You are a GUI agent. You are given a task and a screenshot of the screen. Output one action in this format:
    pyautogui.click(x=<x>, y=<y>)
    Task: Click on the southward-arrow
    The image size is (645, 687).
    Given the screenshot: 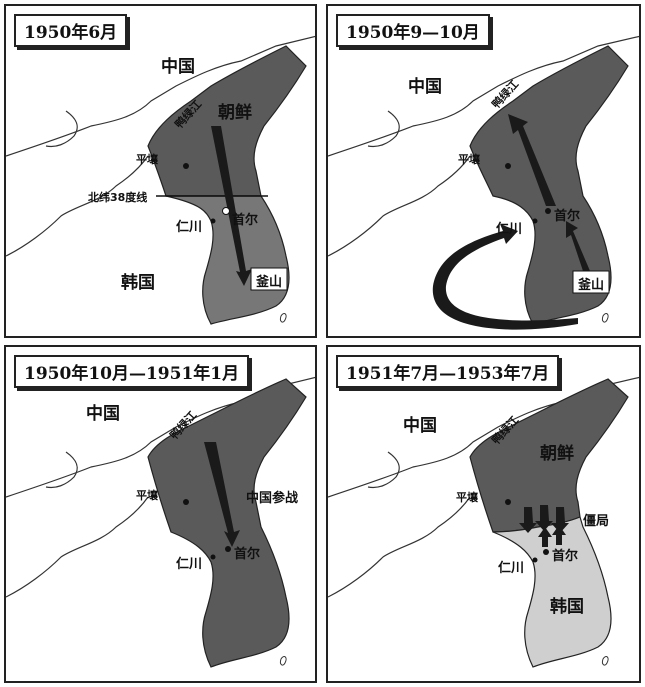 What is the action you would take?
    pyautogui.click(x=222, y=494)
    